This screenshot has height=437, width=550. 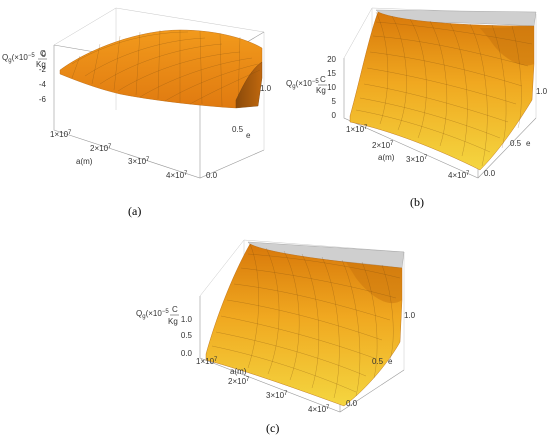 I want to click on box-front-c, so click(x=302, y=354).